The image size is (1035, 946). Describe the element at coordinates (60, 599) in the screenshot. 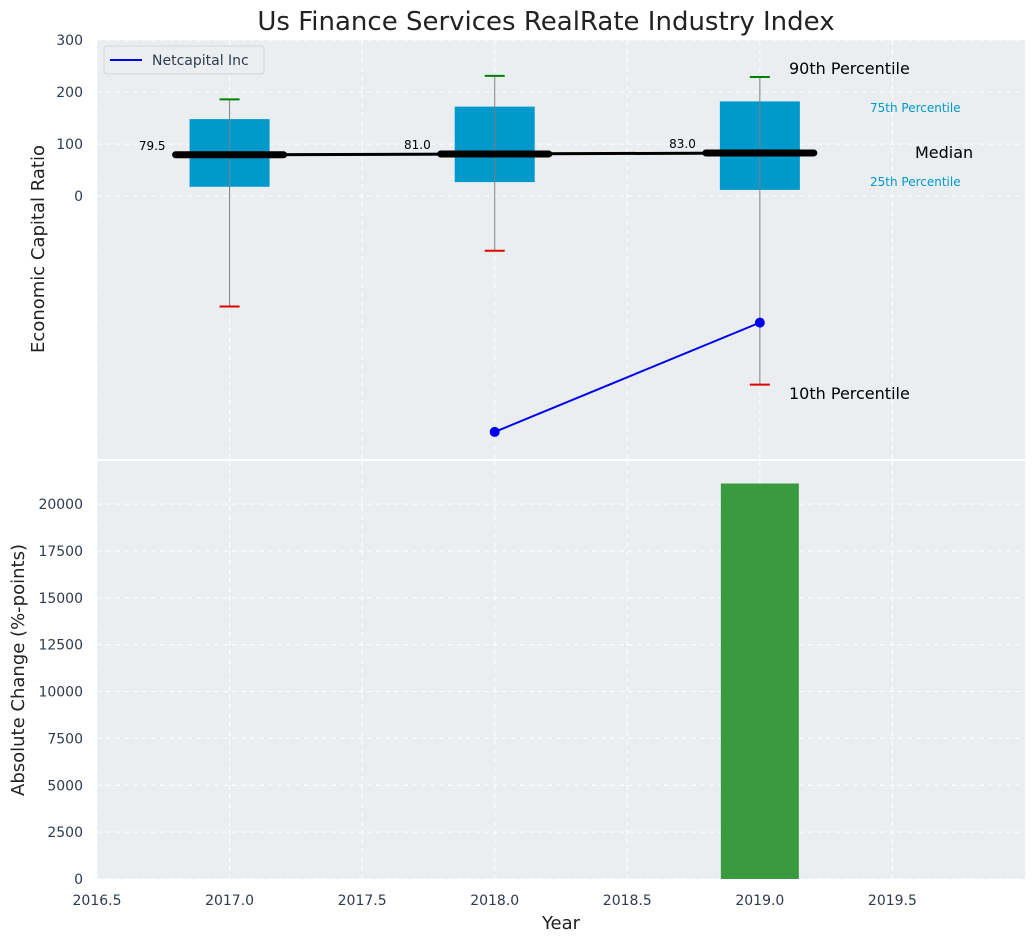

I see `bottom-y-tick-label: 15000` at that location.